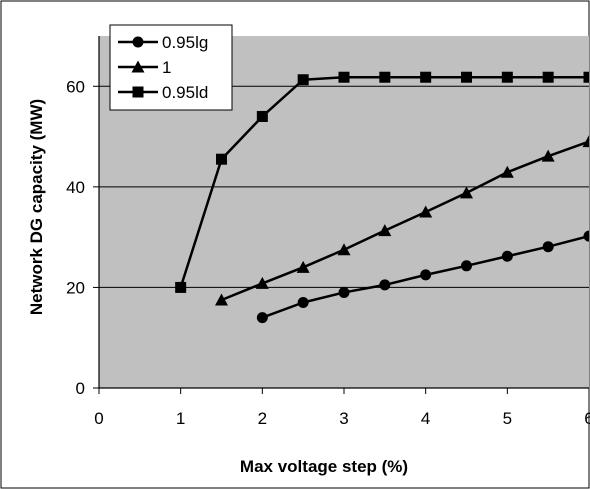  What do you see at coordinates (587, 418) in the screenshot?
I see `x-tick-label: 6` at bounding box center [587, 418].